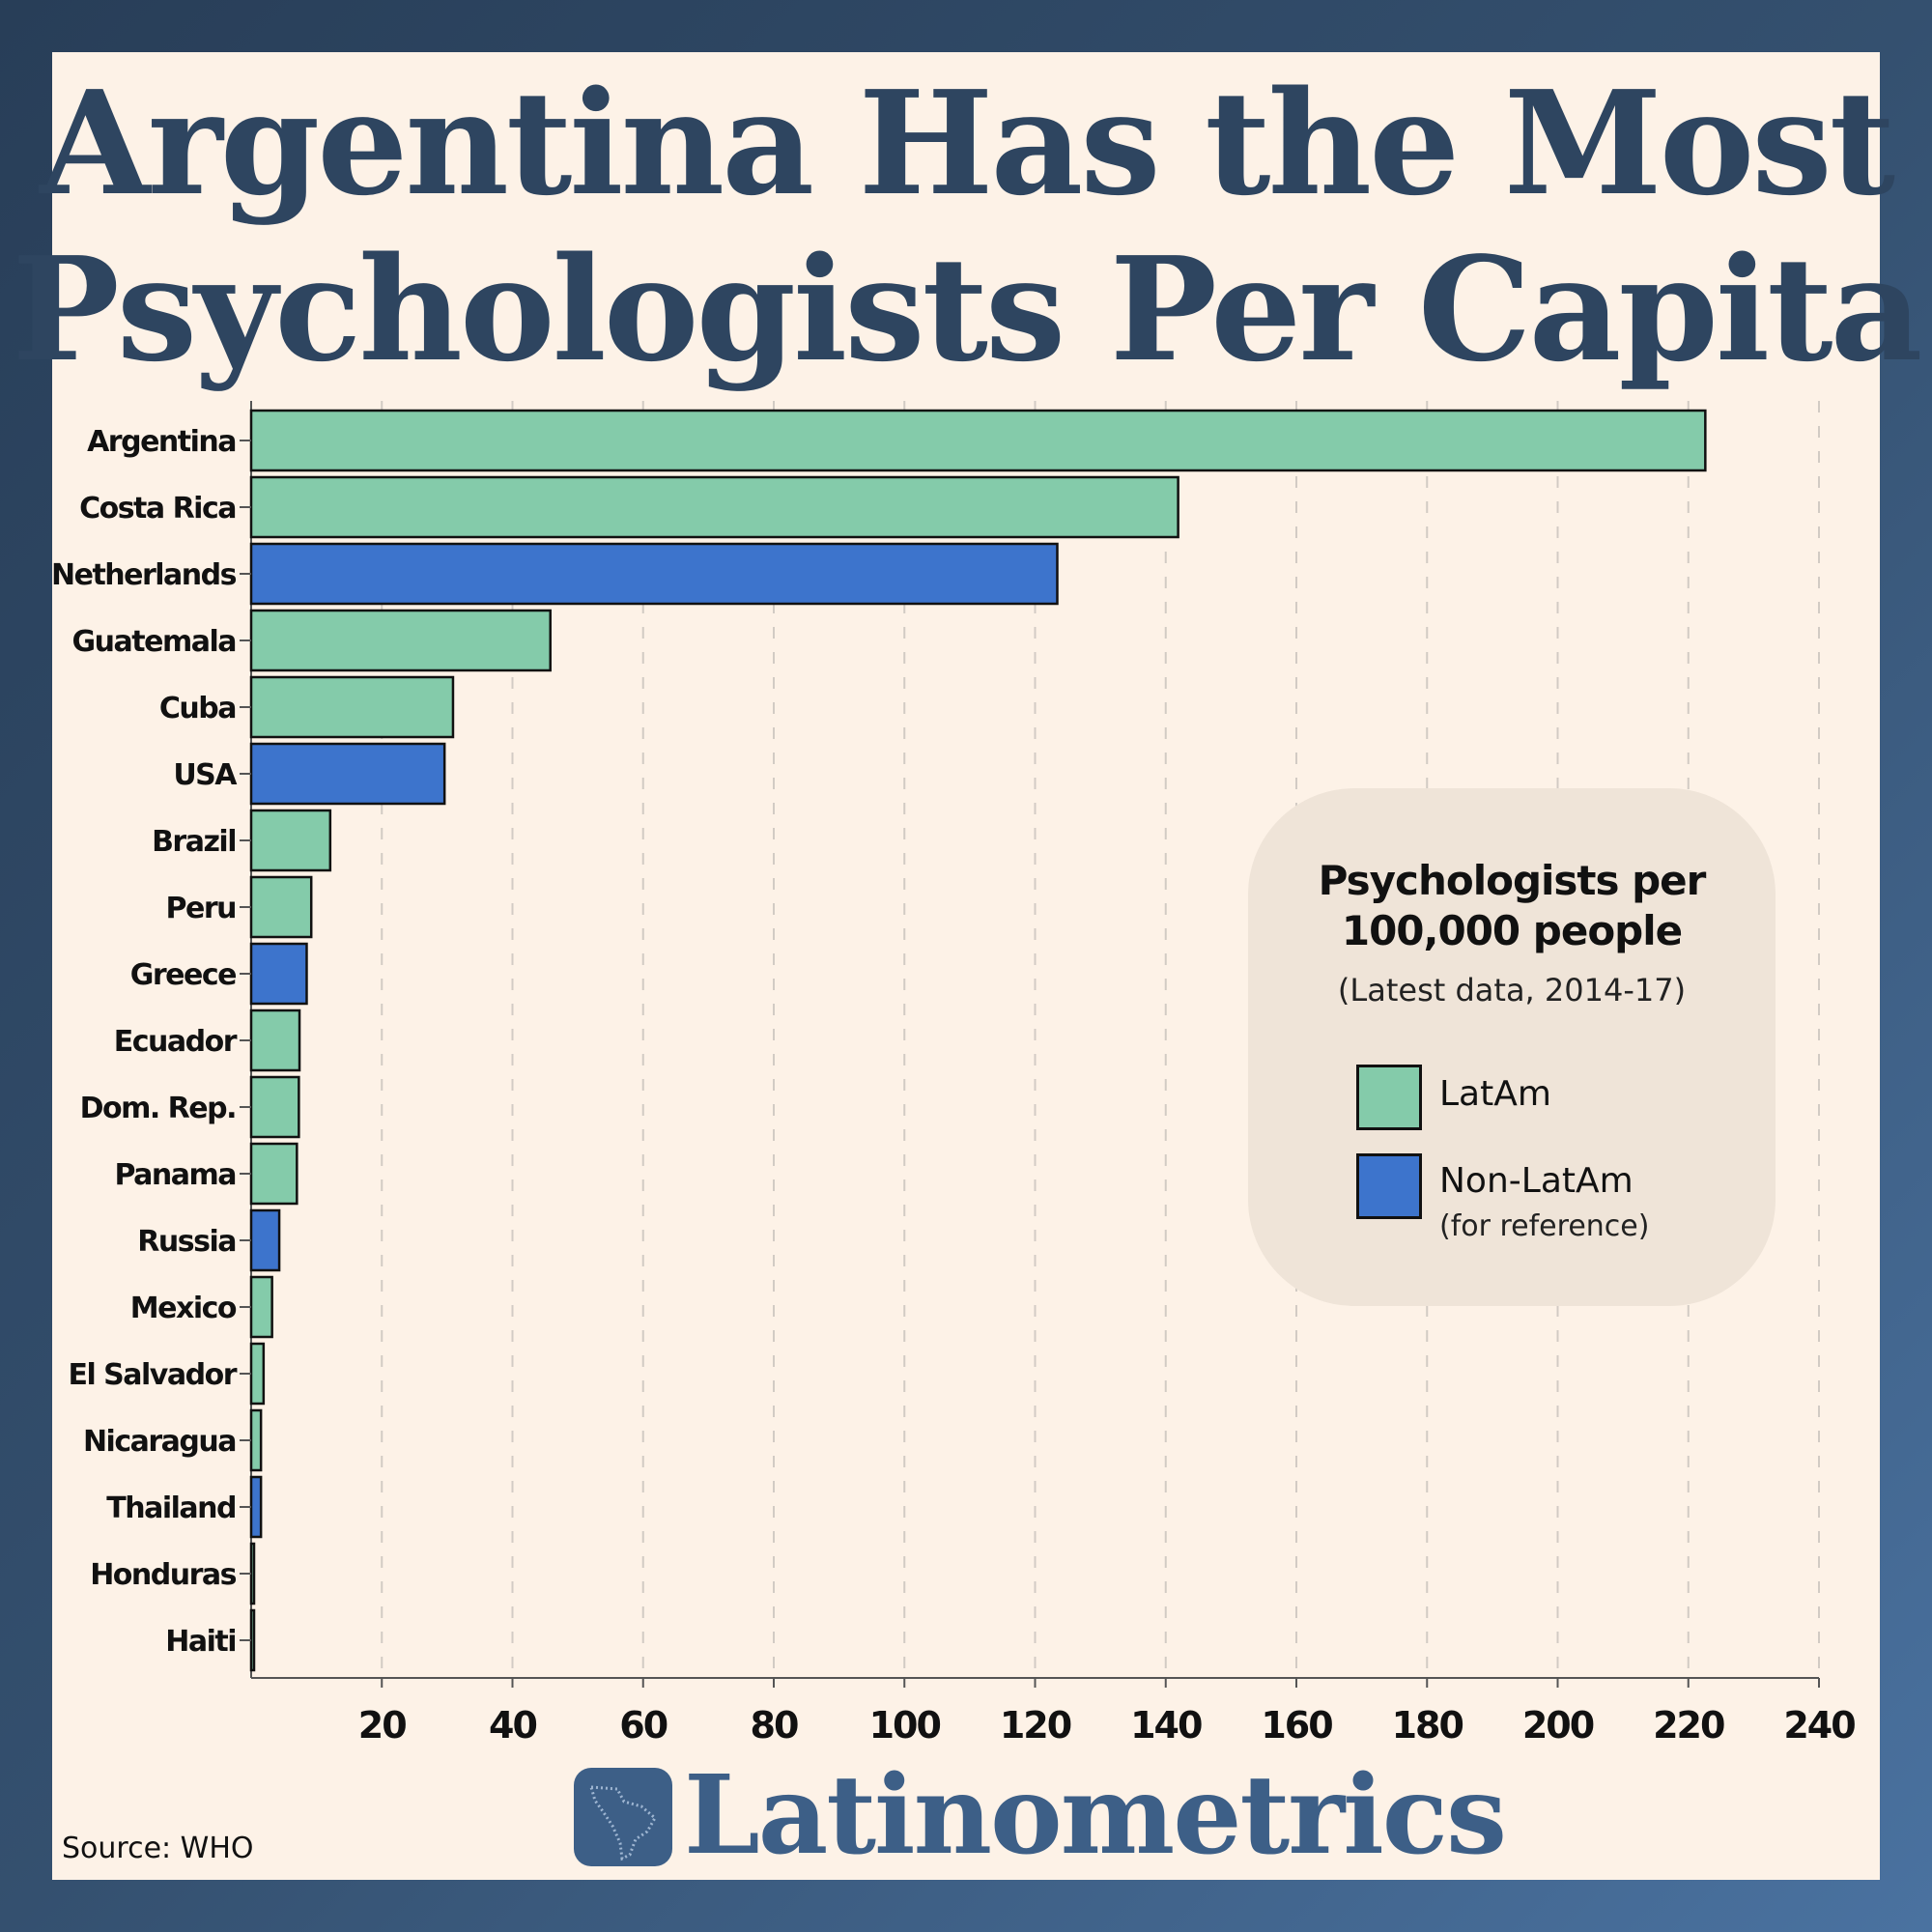 This screenshot has width=1932, height=1932. What do you see at coordinates (274, 1107) in the screenshot?
I see `bar-dom-rep-` at bounding box center [274, 1107].